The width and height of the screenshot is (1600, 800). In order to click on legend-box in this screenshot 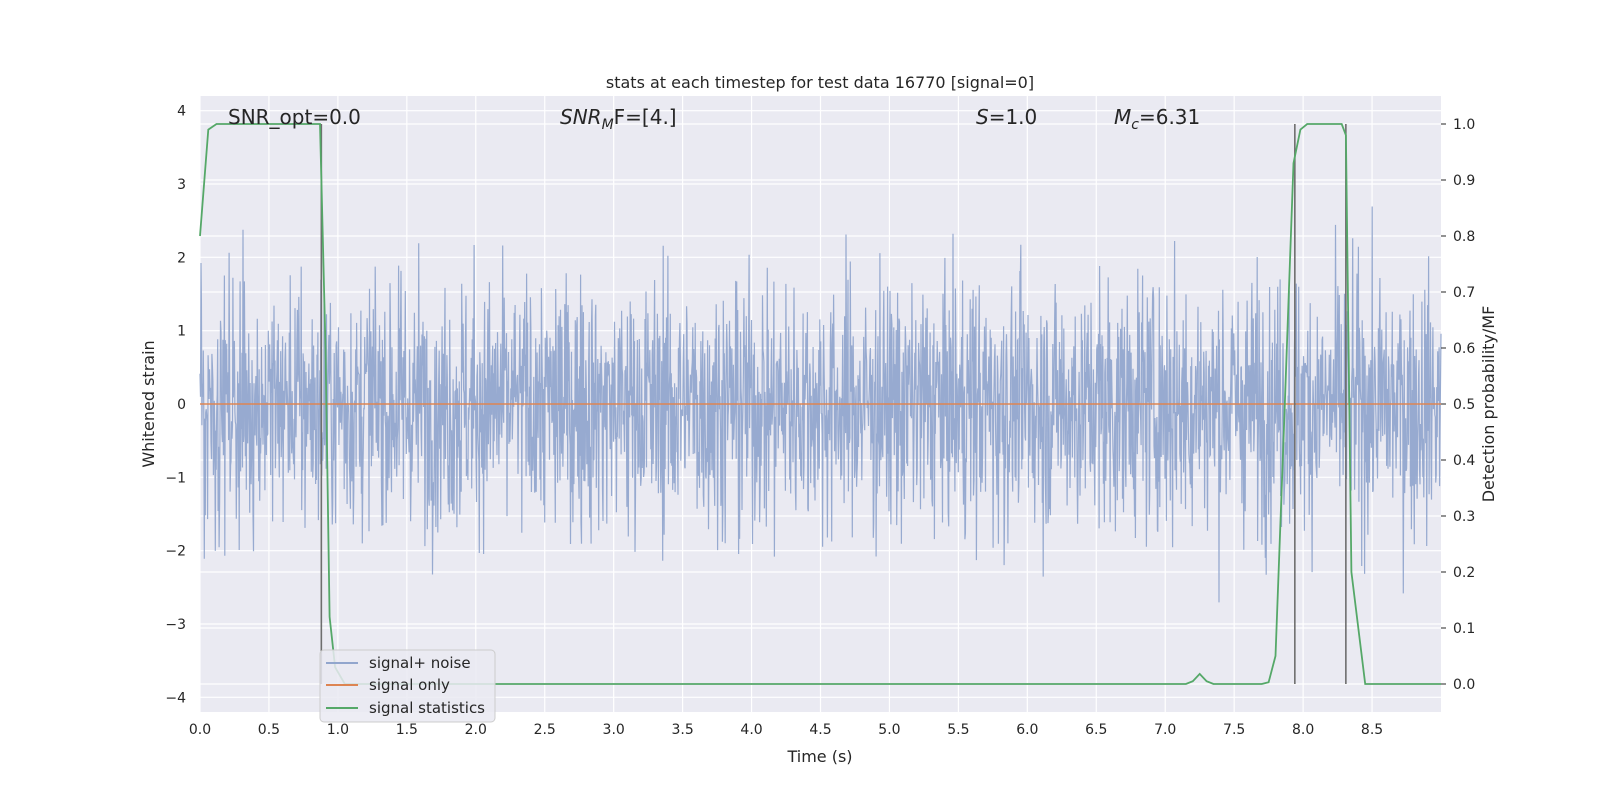, I will do `click(407, 686)`.